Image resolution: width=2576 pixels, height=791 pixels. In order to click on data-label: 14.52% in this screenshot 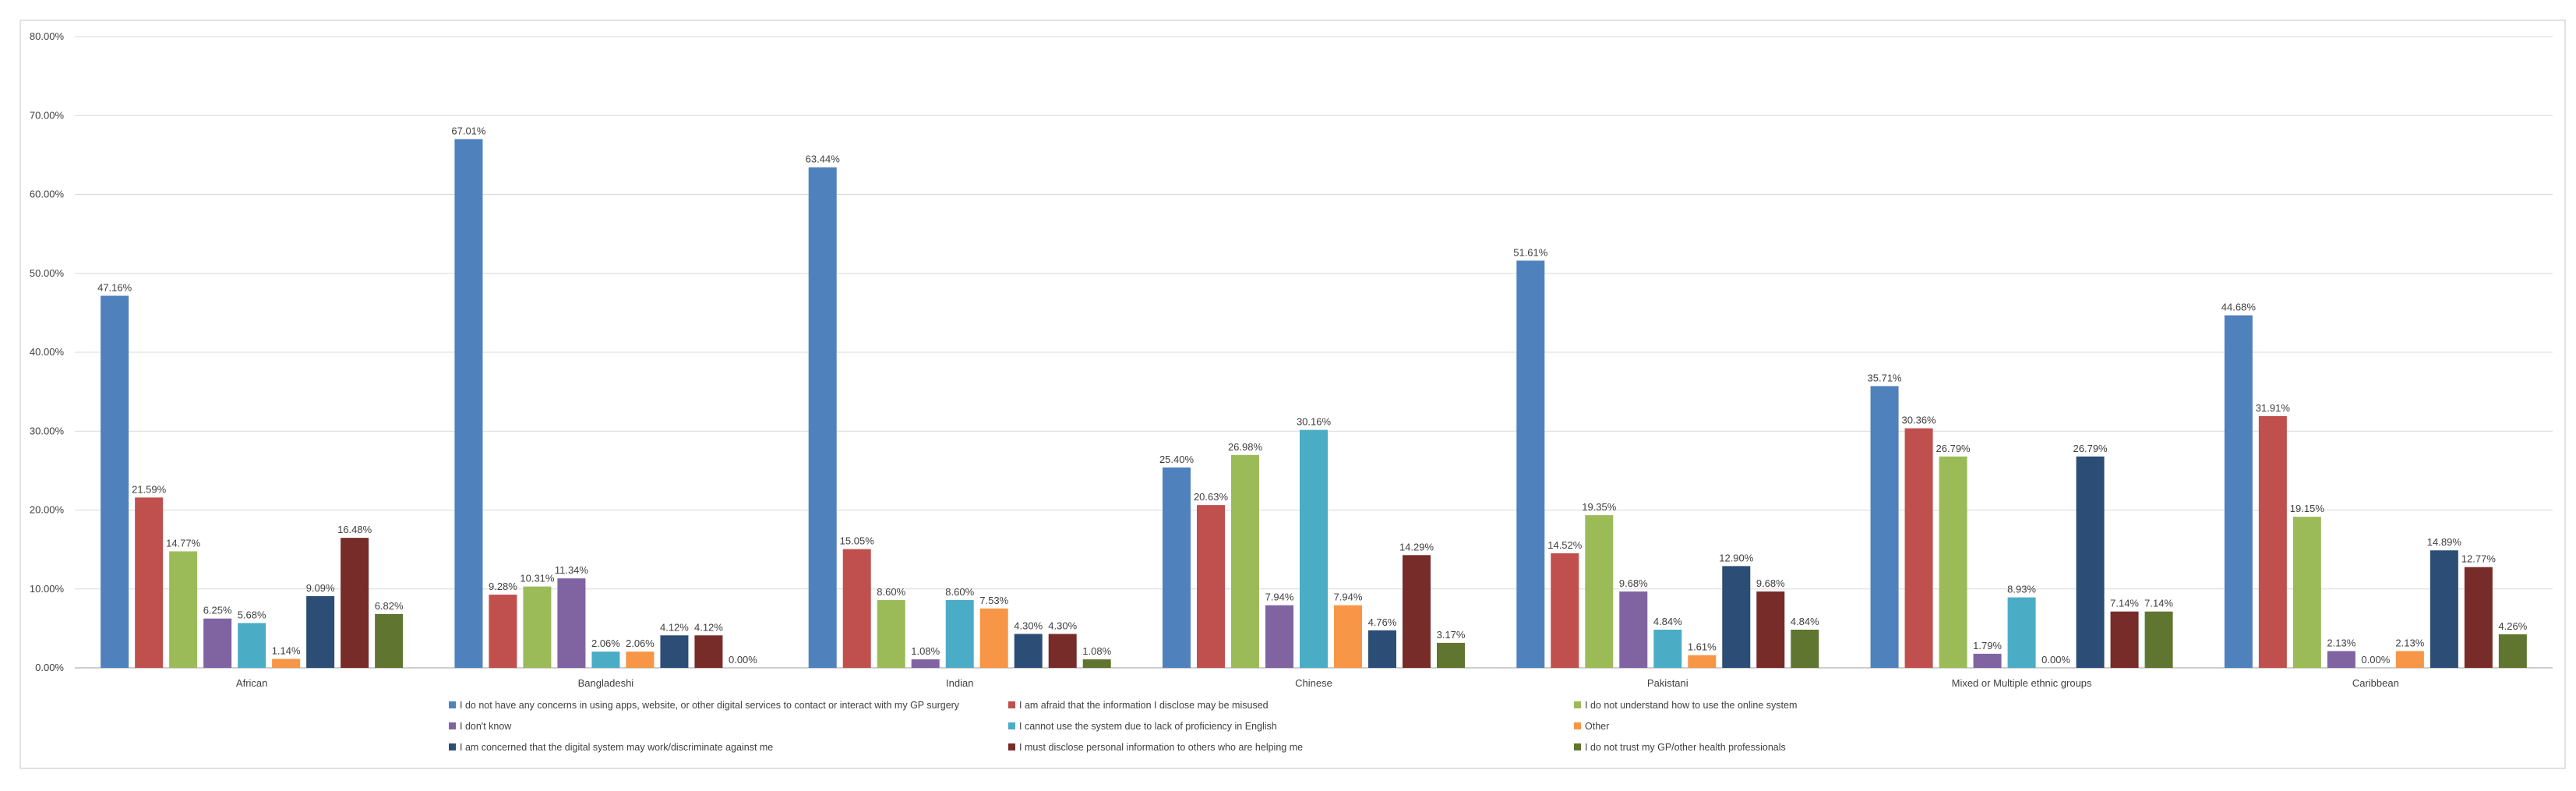, I will do `click(1565, 545)`.